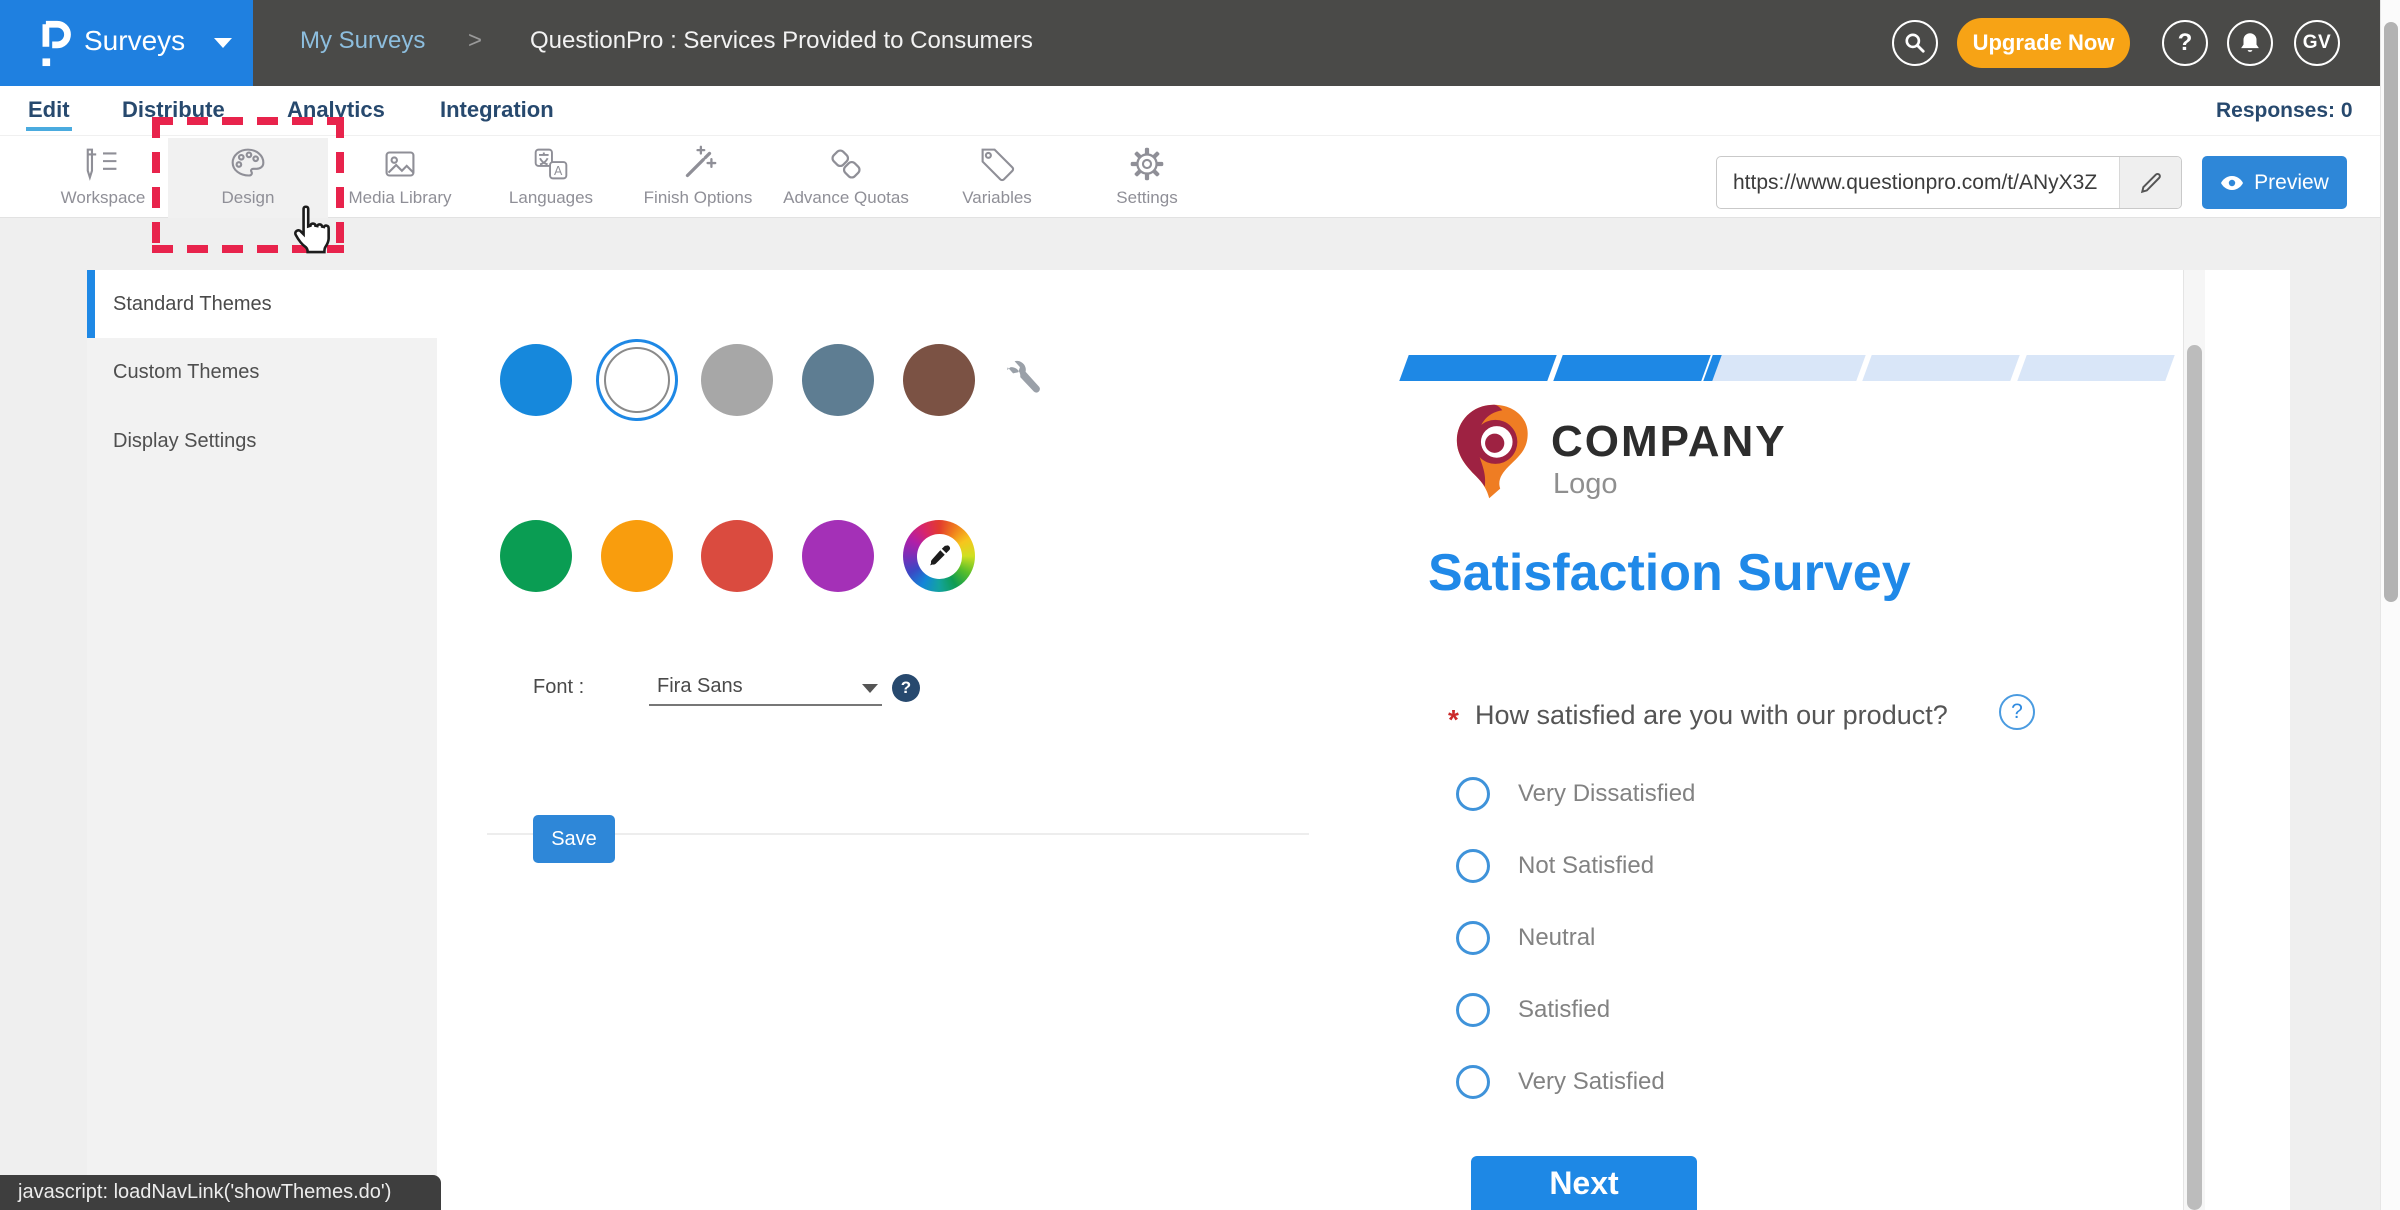  I want to click on page-scrollbar-thumb, so click(2391, 312).